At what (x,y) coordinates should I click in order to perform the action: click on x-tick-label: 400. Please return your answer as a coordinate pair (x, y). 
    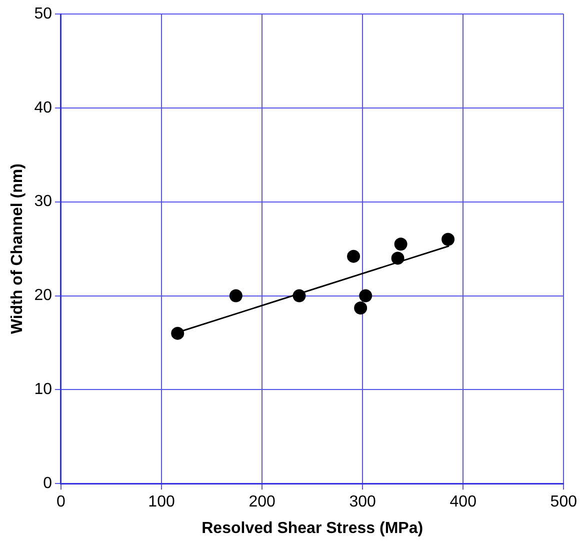
    Looking at the image, I should click on (463, 502).